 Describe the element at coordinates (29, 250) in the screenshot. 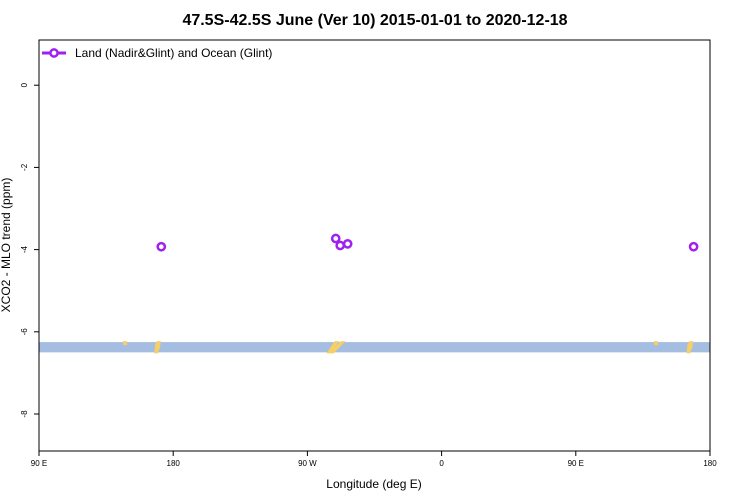

I see `y-axis: 0 -2 -4 -6 -8` at that location.